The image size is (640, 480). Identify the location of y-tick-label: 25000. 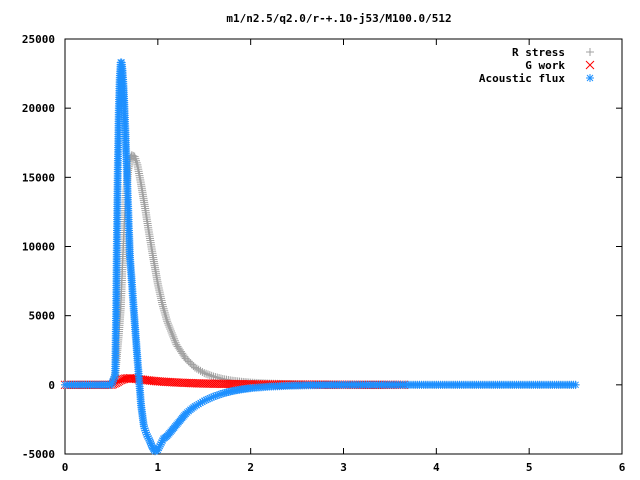
(38, 39).